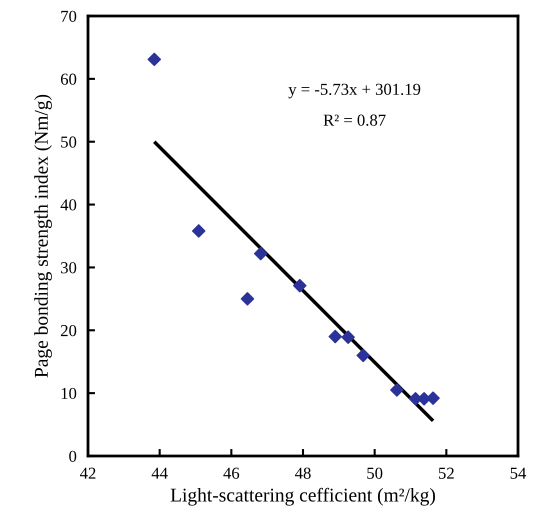  Describe the element at coordinates (88, 473) in the screenshot. I see `x-tick-label: 42` at that location.